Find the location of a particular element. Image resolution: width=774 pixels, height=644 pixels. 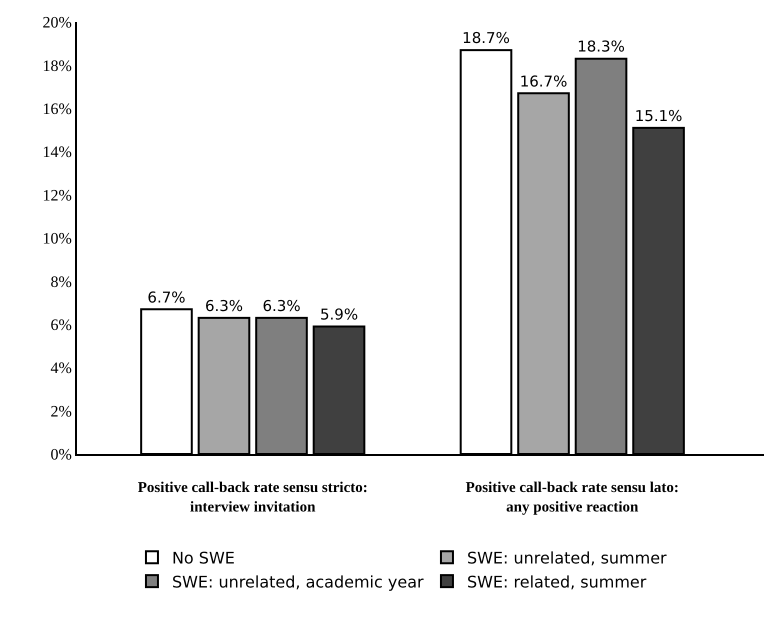

y-tick-label: 0% is located at coordinates (61, 455).